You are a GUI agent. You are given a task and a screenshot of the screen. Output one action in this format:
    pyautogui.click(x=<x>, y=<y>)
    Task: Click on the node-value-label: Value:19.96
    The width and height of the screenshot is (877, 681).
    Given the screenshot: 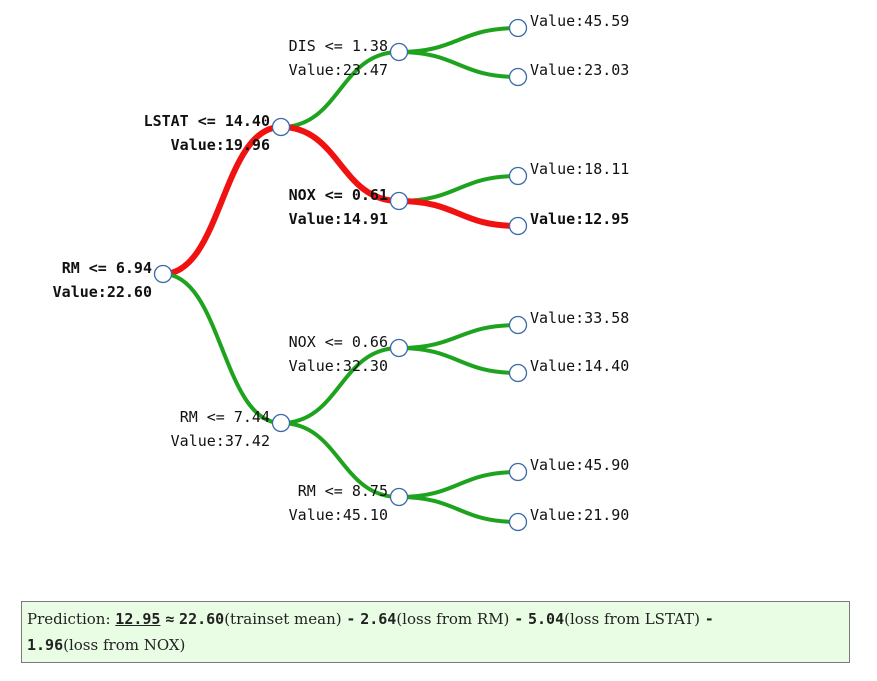 What is the action you would take?
    pyautogui.click(x=220, y=145)
    